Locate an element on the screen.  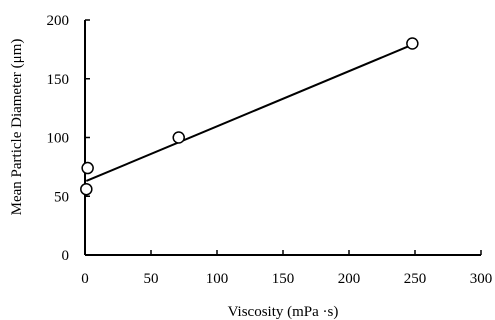
y-tick-label: 200 is located at coordinates (58, 21).